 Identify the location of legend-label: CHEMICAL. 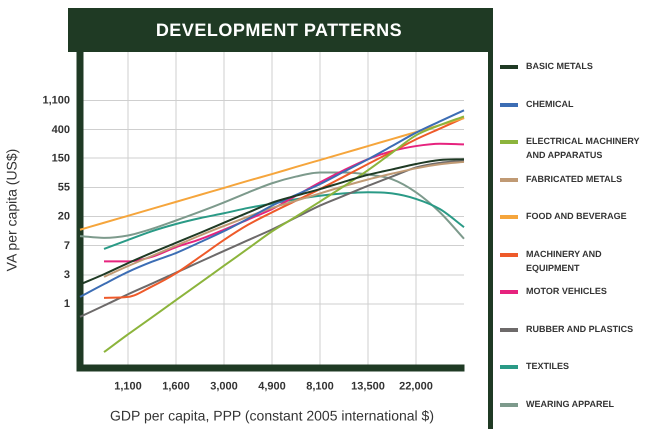
(550, 104).